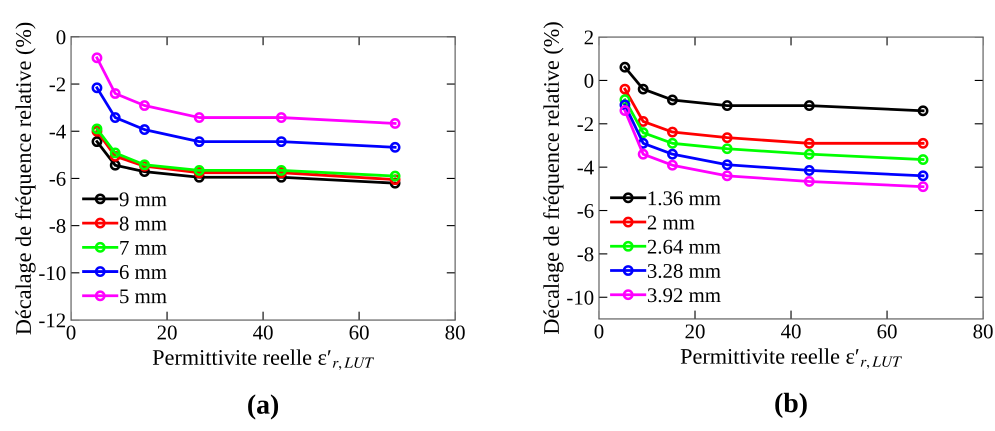  Describe the element at coordinates (671, 223) in the screenshot. I see `legend-label: 2 mm` at that location.